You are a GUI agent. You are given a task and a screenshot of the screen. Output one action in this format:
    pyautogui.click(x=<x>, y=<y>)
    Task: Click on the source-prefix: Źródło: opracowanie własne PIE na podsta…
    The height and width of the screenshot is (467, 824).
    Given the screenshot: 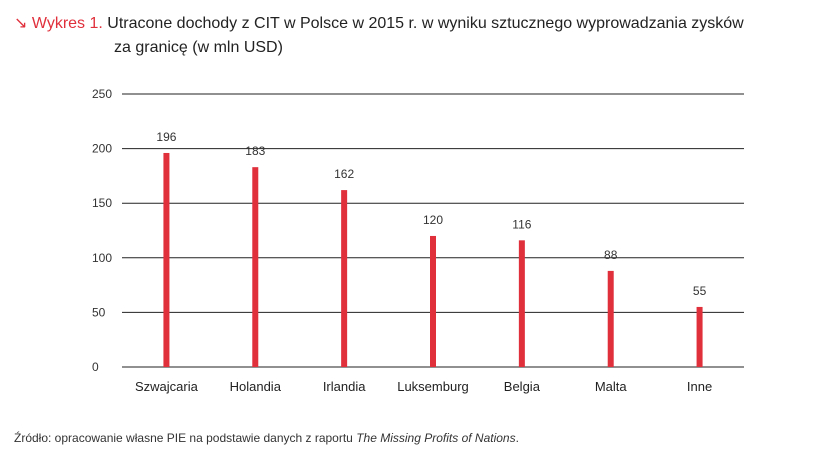 What is the action you would take?
    pyautogui.click(x=185, y=438)
    